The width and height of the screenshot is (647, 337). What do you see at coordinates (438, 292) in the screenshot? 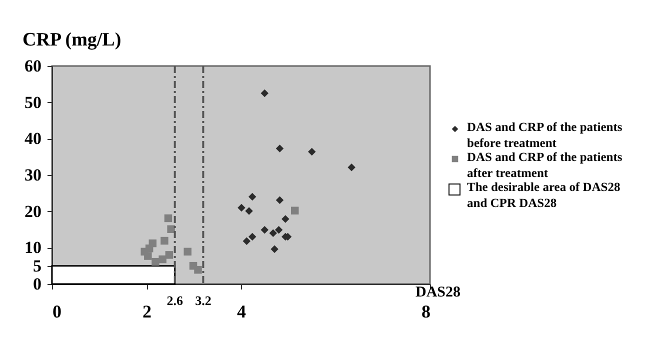
I see `x-axis-title: DAS28` at bounding box center [438, 292].